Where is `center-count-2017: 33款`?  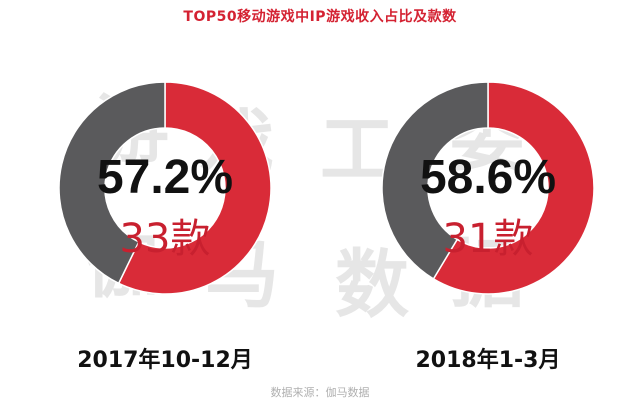
center-count-2017: 33款 is located at coordinates (165, 239).